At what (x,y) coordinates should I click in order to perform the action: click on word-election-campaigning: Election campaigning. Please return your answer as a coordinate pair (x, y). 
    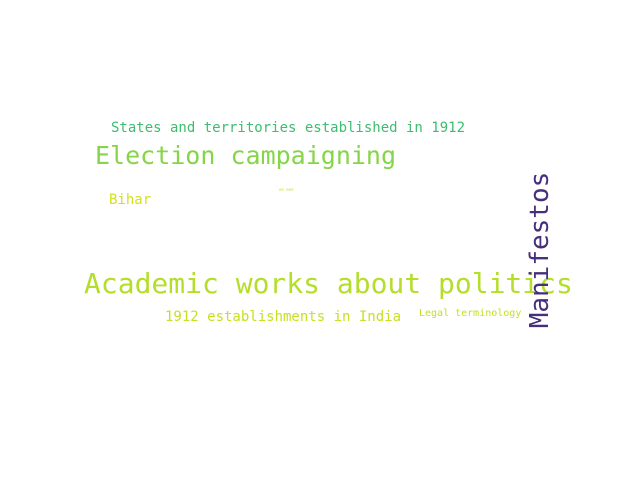
    Looking at the image, I should click on (246, 155).